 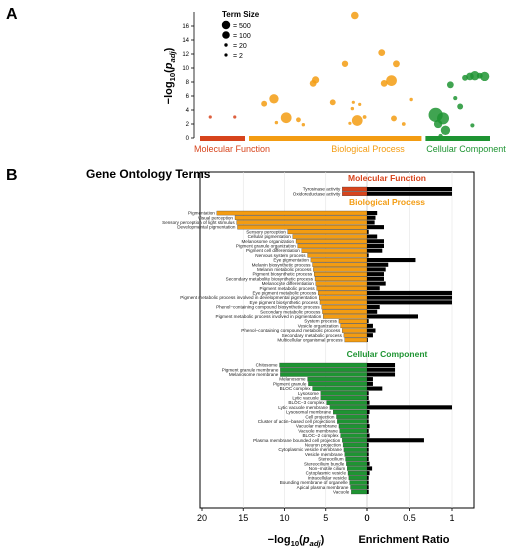 What do you see at coordinates (216, 217) in the screenshot?
I see `term-label: Visual perception` at bounding box center [216, 217].